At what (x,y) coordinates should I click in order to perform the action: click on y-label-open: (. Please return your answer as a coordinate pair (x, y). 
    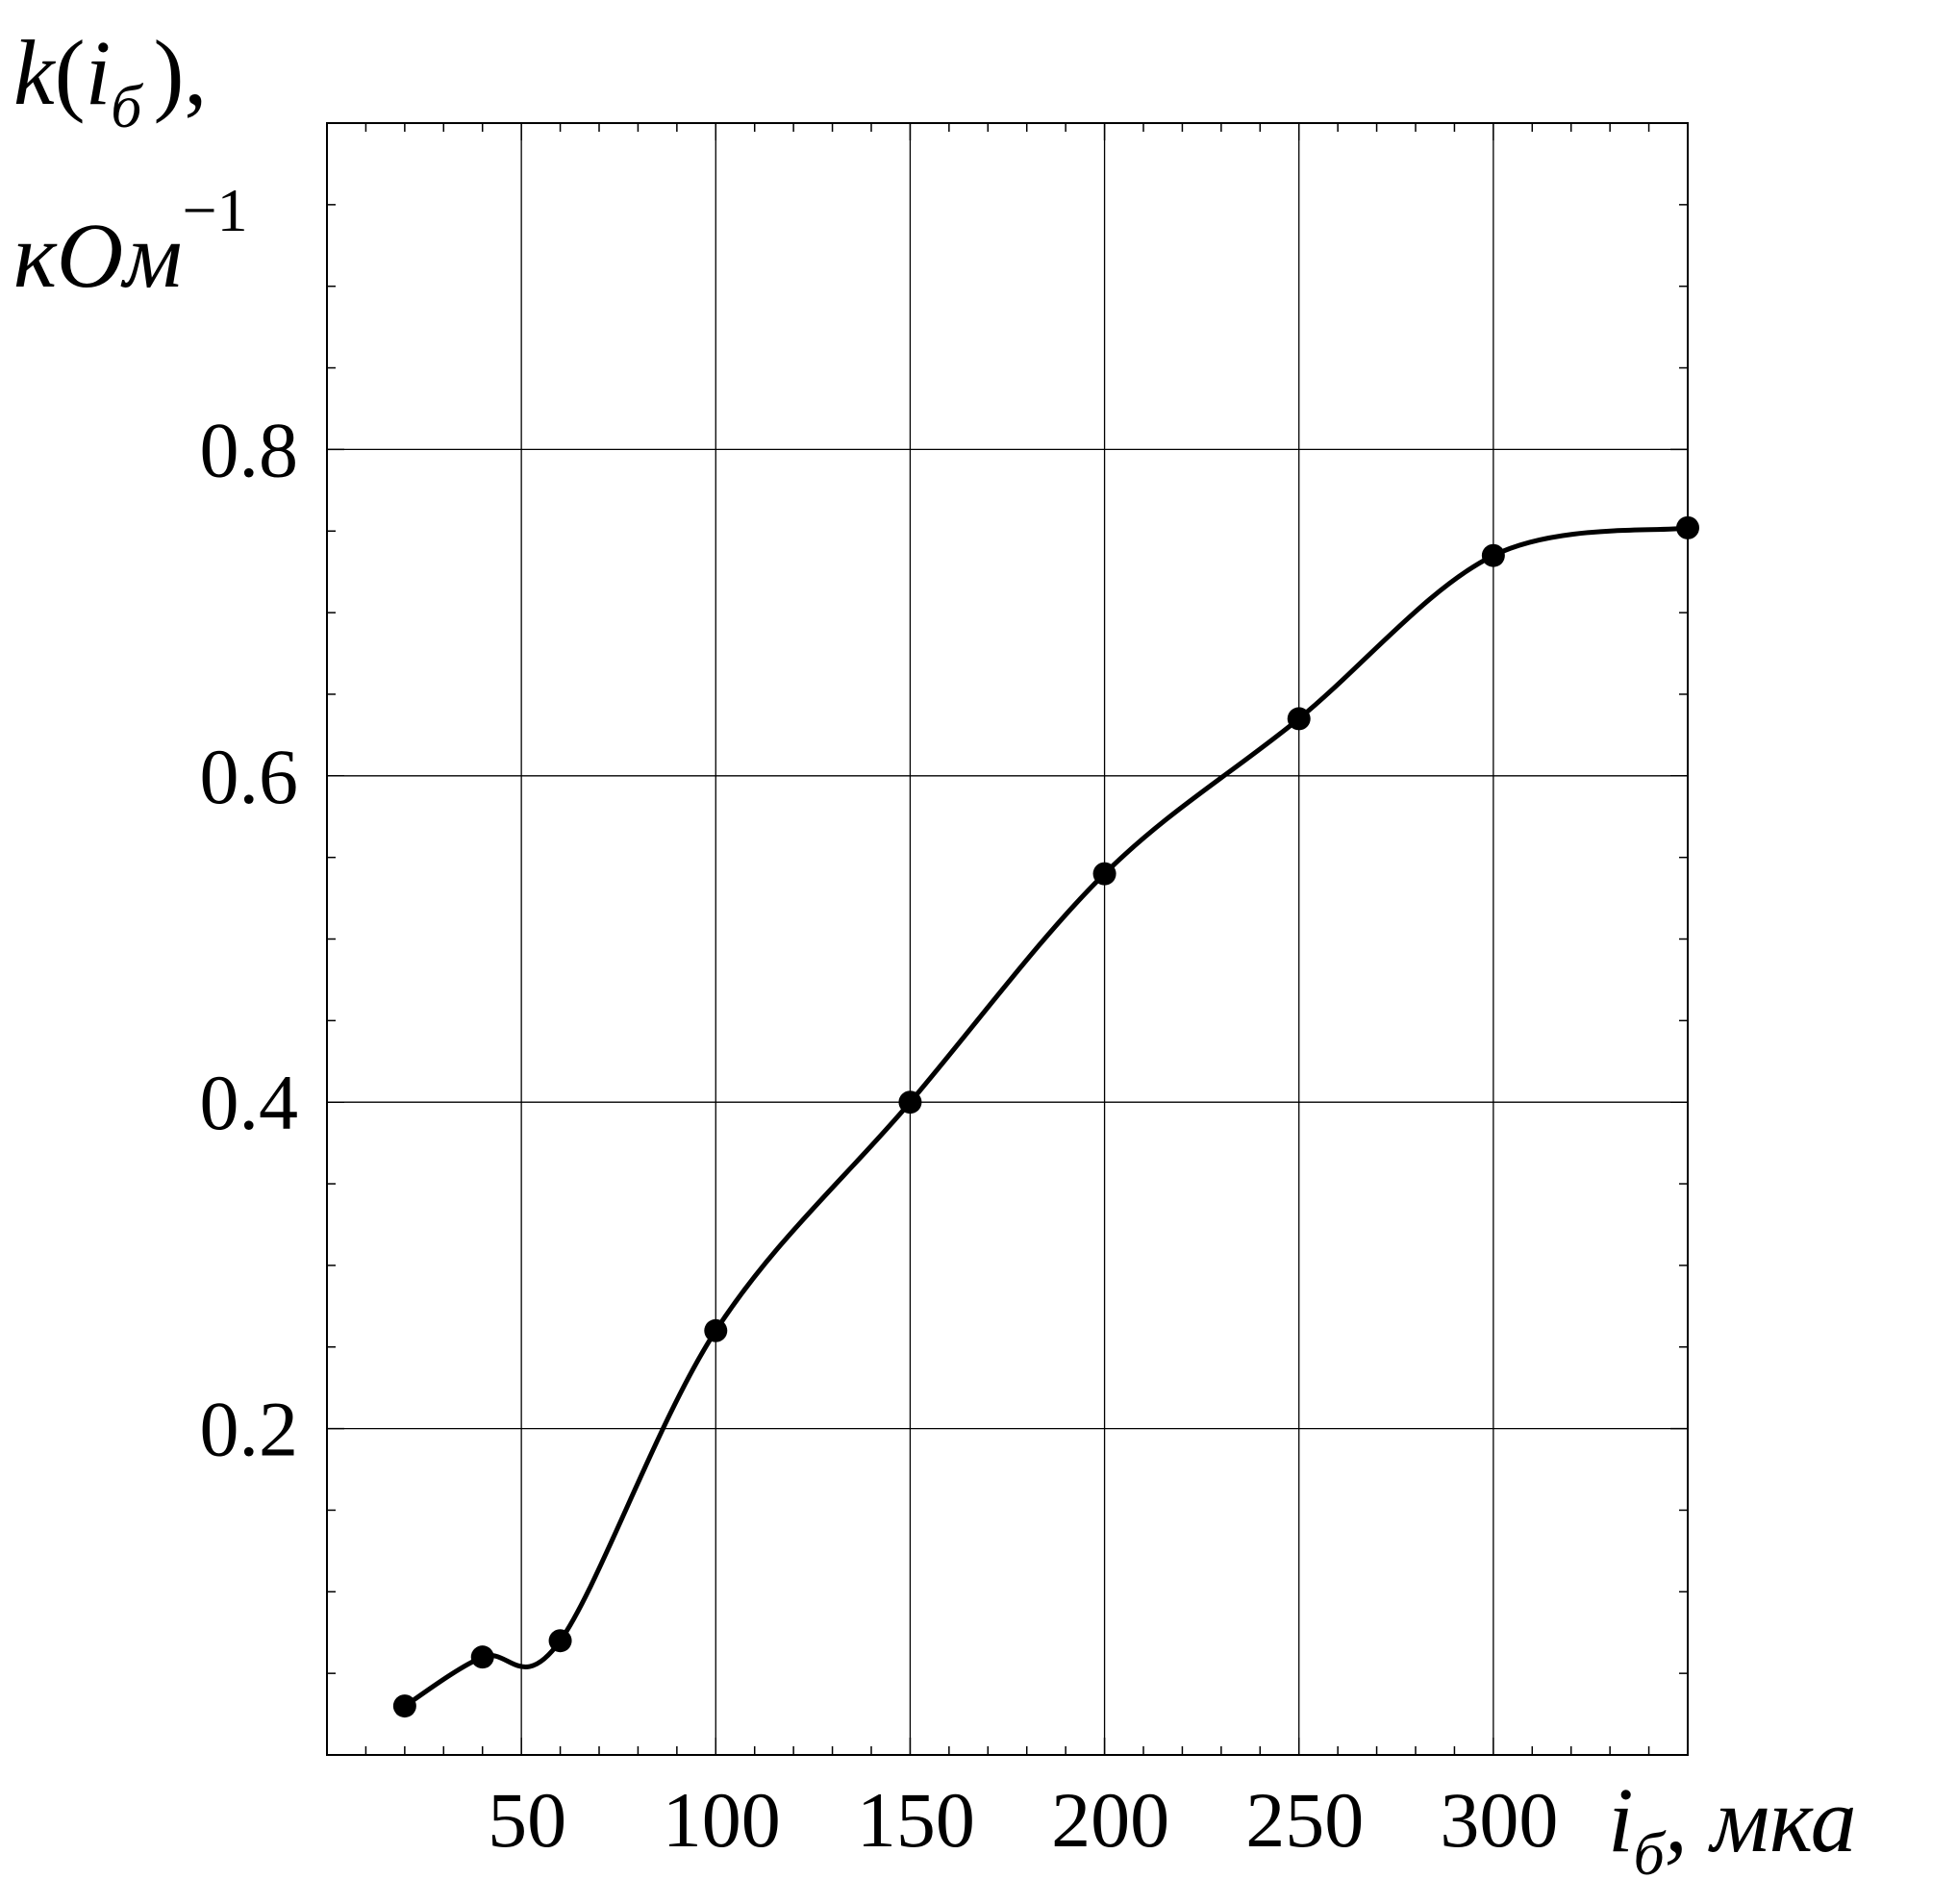
    Looking at the image, I should click on (70, 72).